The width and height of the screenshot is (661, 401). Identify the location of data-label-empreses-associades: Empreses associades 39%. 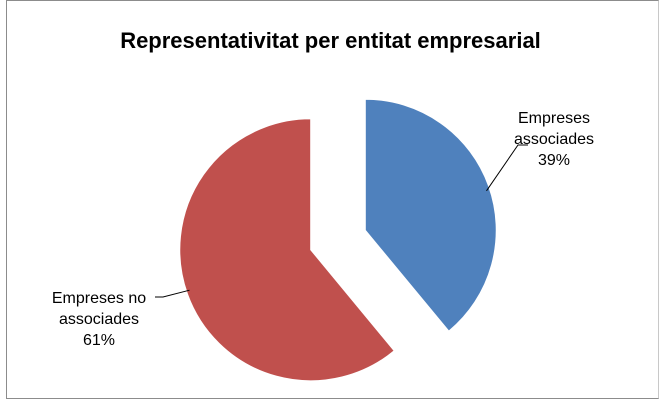
(554, 139).